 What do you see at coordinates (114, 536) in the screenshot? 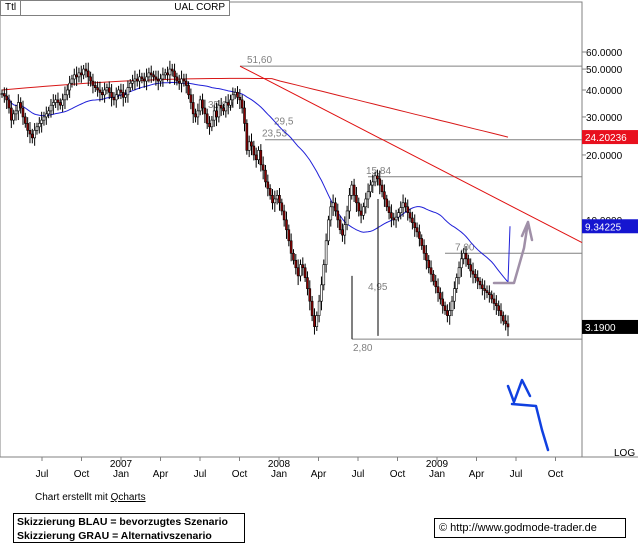
I see `scenario-grey-label: Skizzierung GRAU = Alternativszenario` at bounding box center [114, 536].